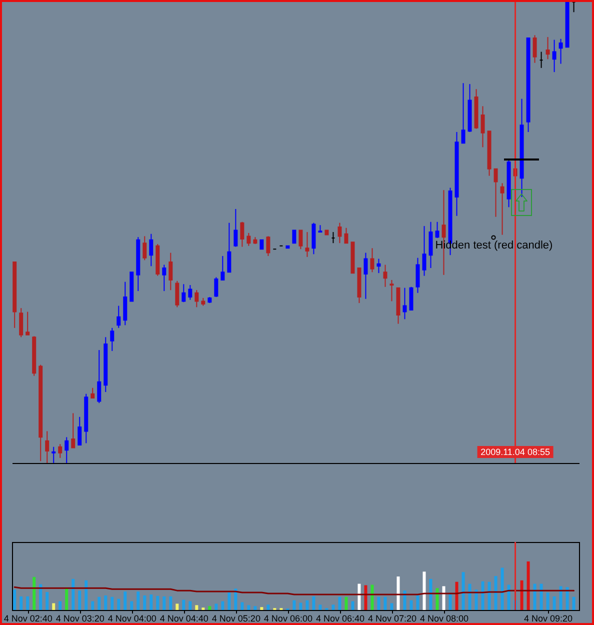 Image resolution: width=594 pixels, height=625 pixels. I want to click on x-tick-label: 4 Nov 07:20, so click(392, 619).